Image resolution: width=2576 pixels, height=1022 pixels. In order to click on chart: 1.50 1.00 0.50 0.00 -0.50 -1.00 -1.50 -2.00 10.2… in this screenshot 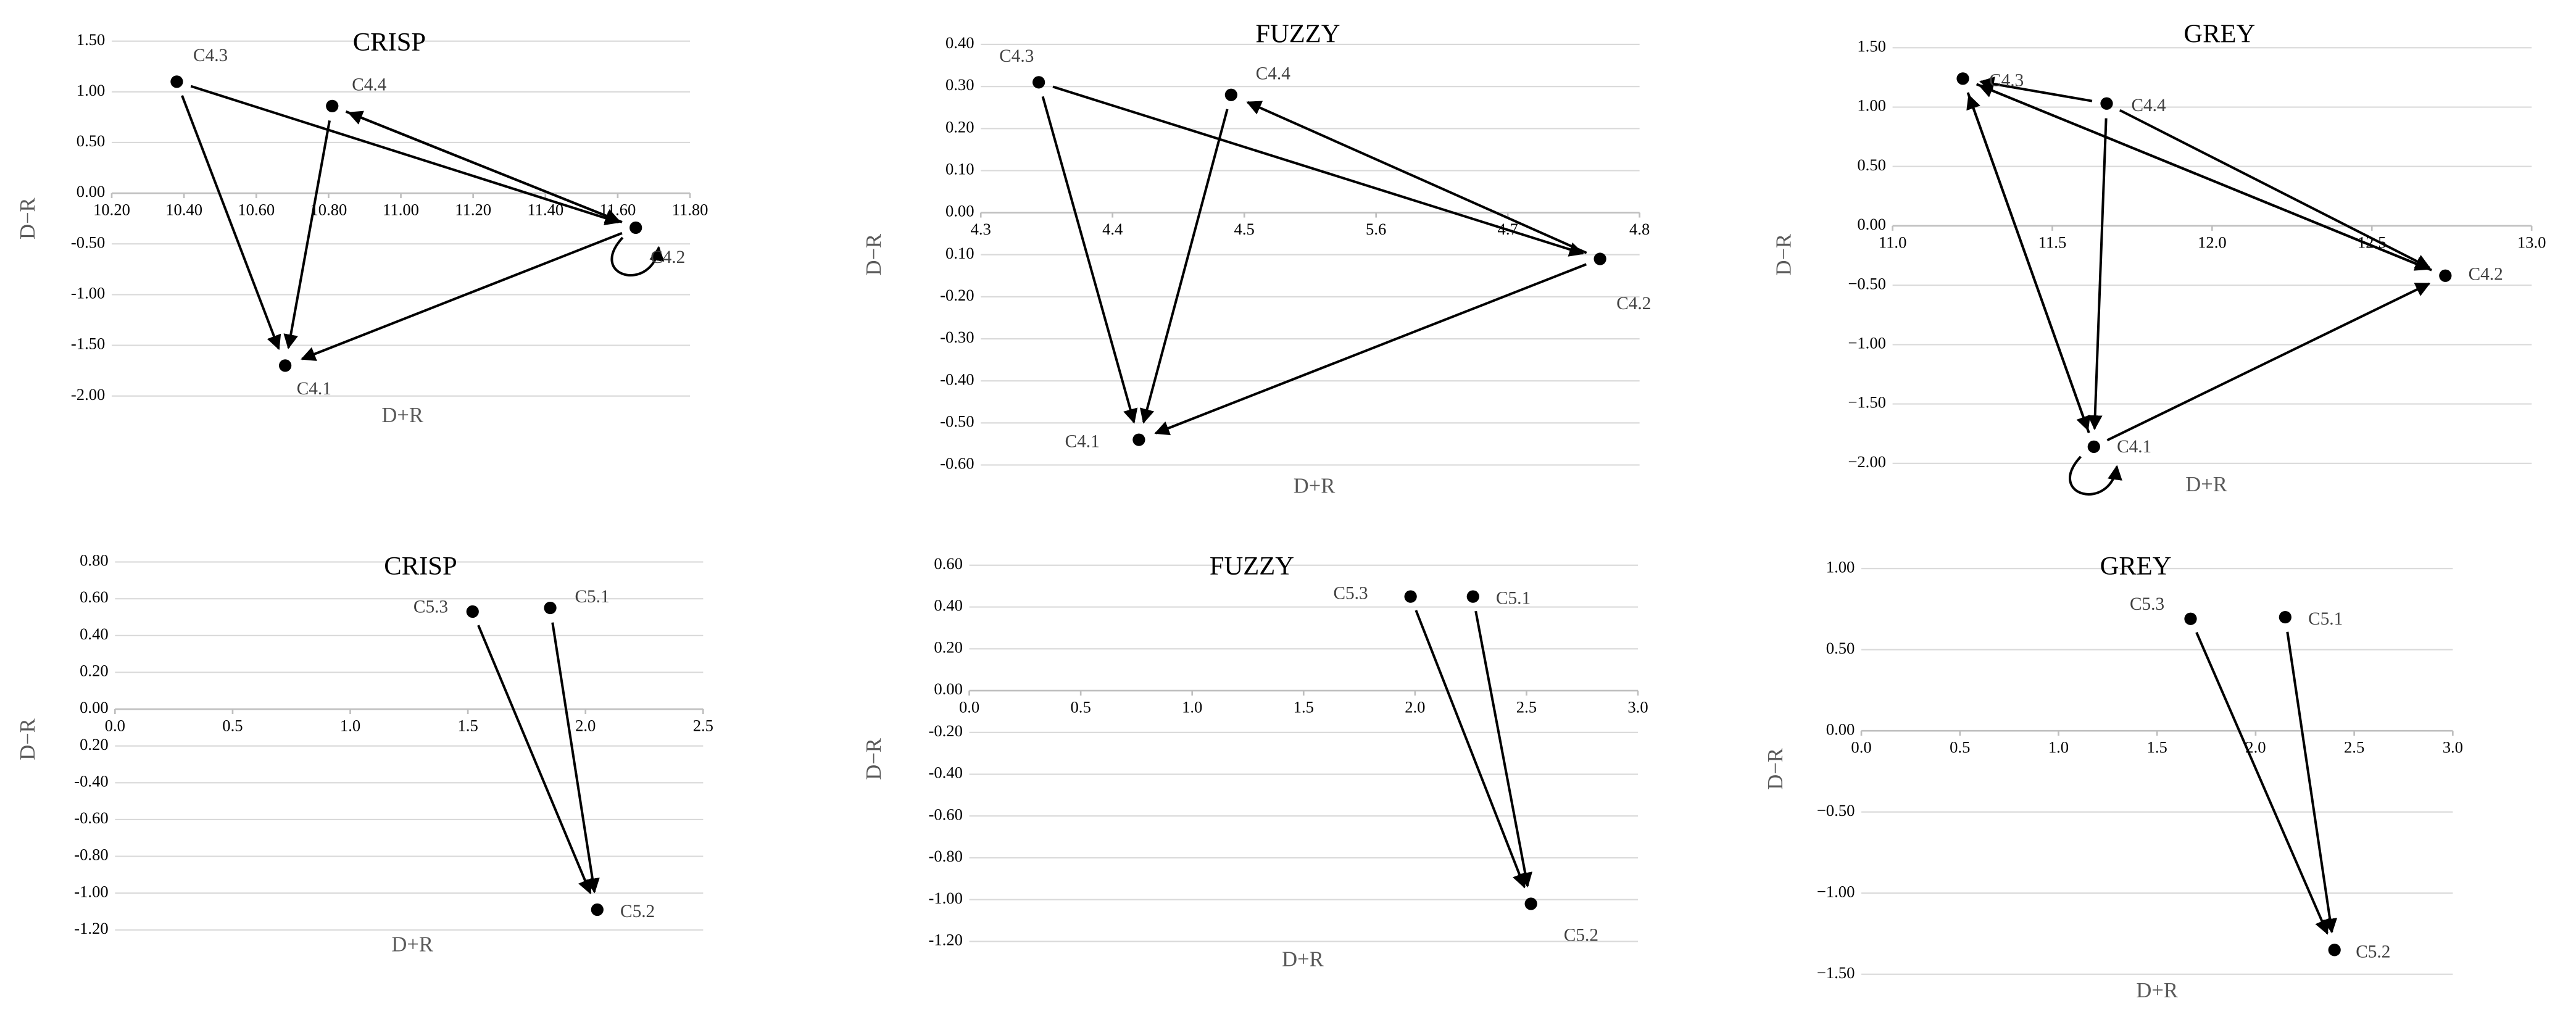, I will do `click(362, 227)`.